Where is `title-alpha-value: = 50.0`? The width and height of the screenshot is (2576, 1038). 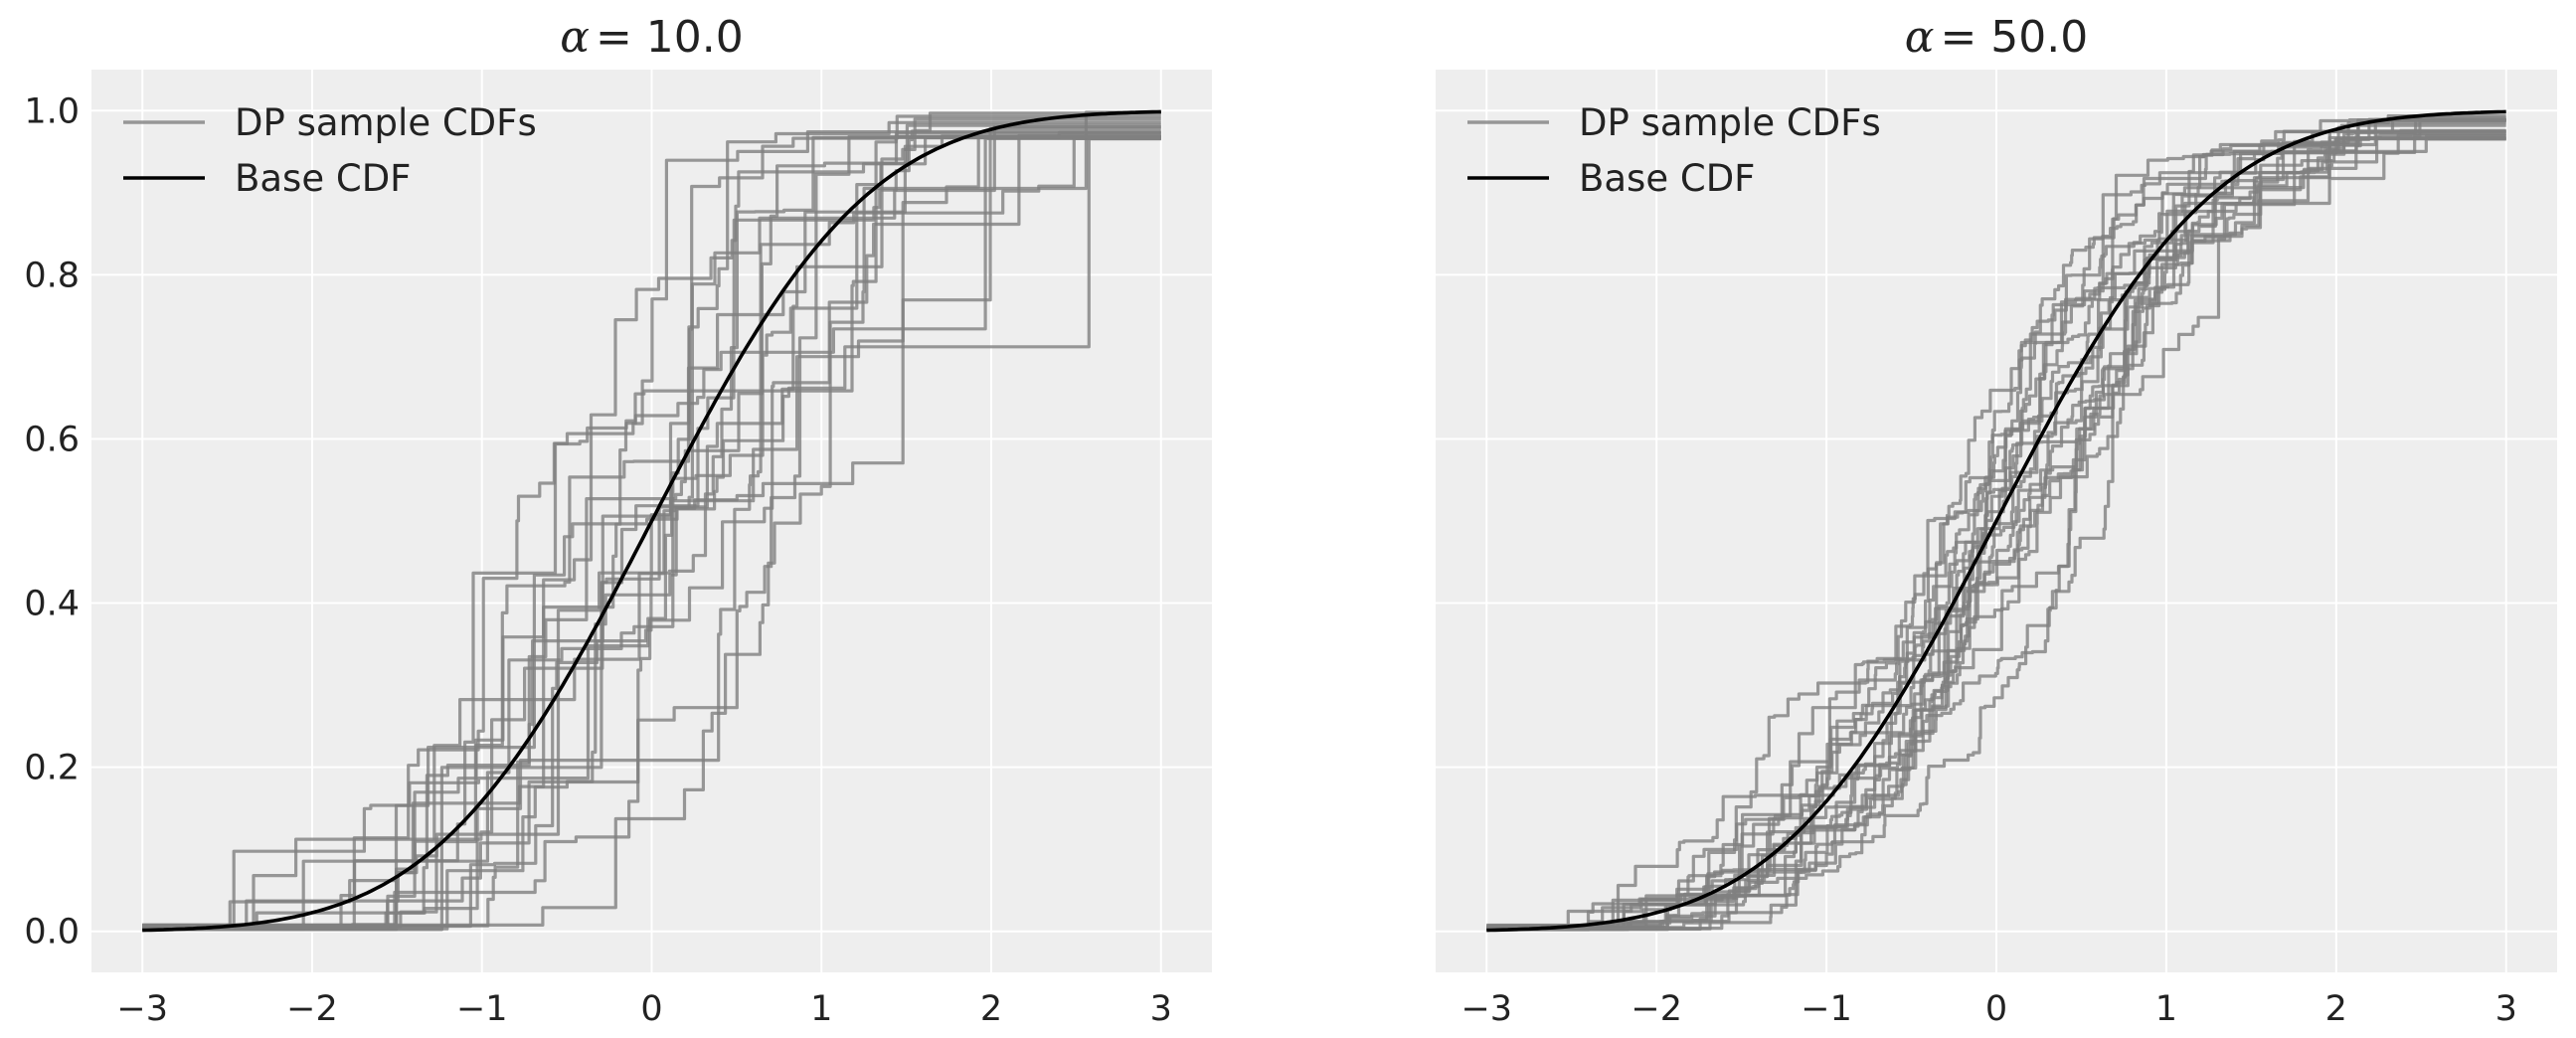 title-alpha-value: = 50.0 is located at coordinates (2014, 37).